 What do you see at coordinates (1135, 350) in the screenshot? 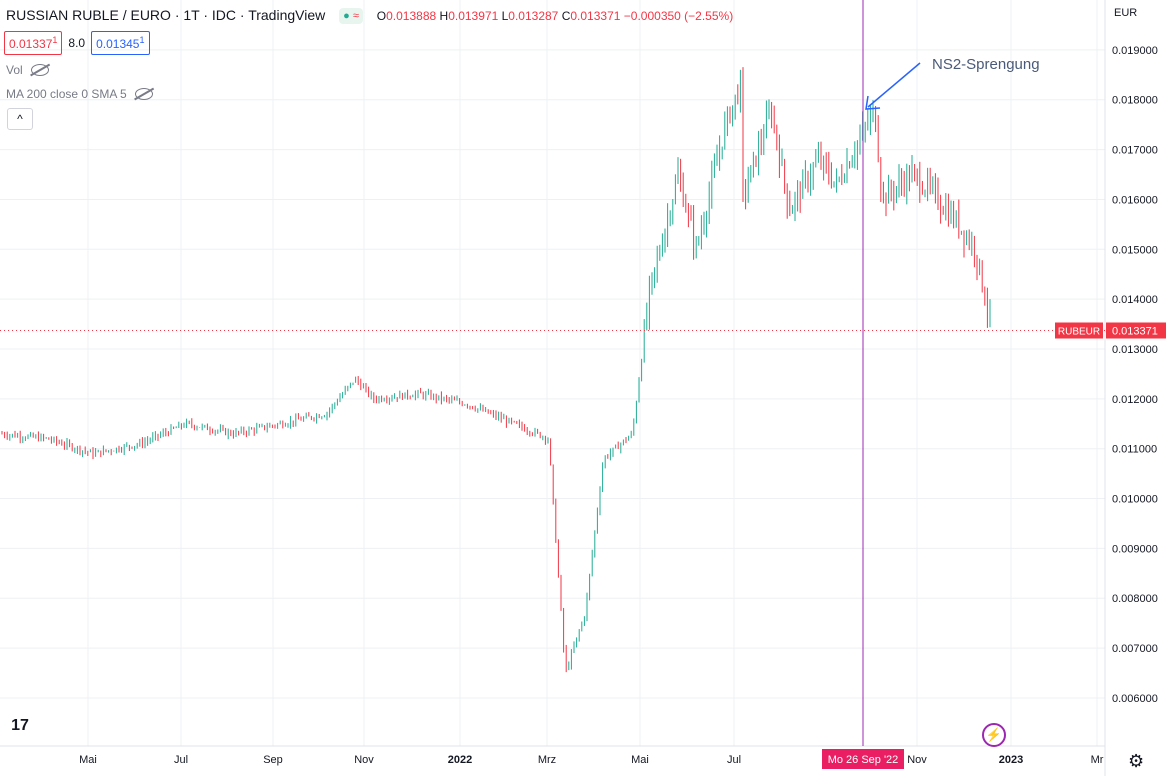
I see `y-tick-label: 0.013000` at bounding box center [1135, 350].